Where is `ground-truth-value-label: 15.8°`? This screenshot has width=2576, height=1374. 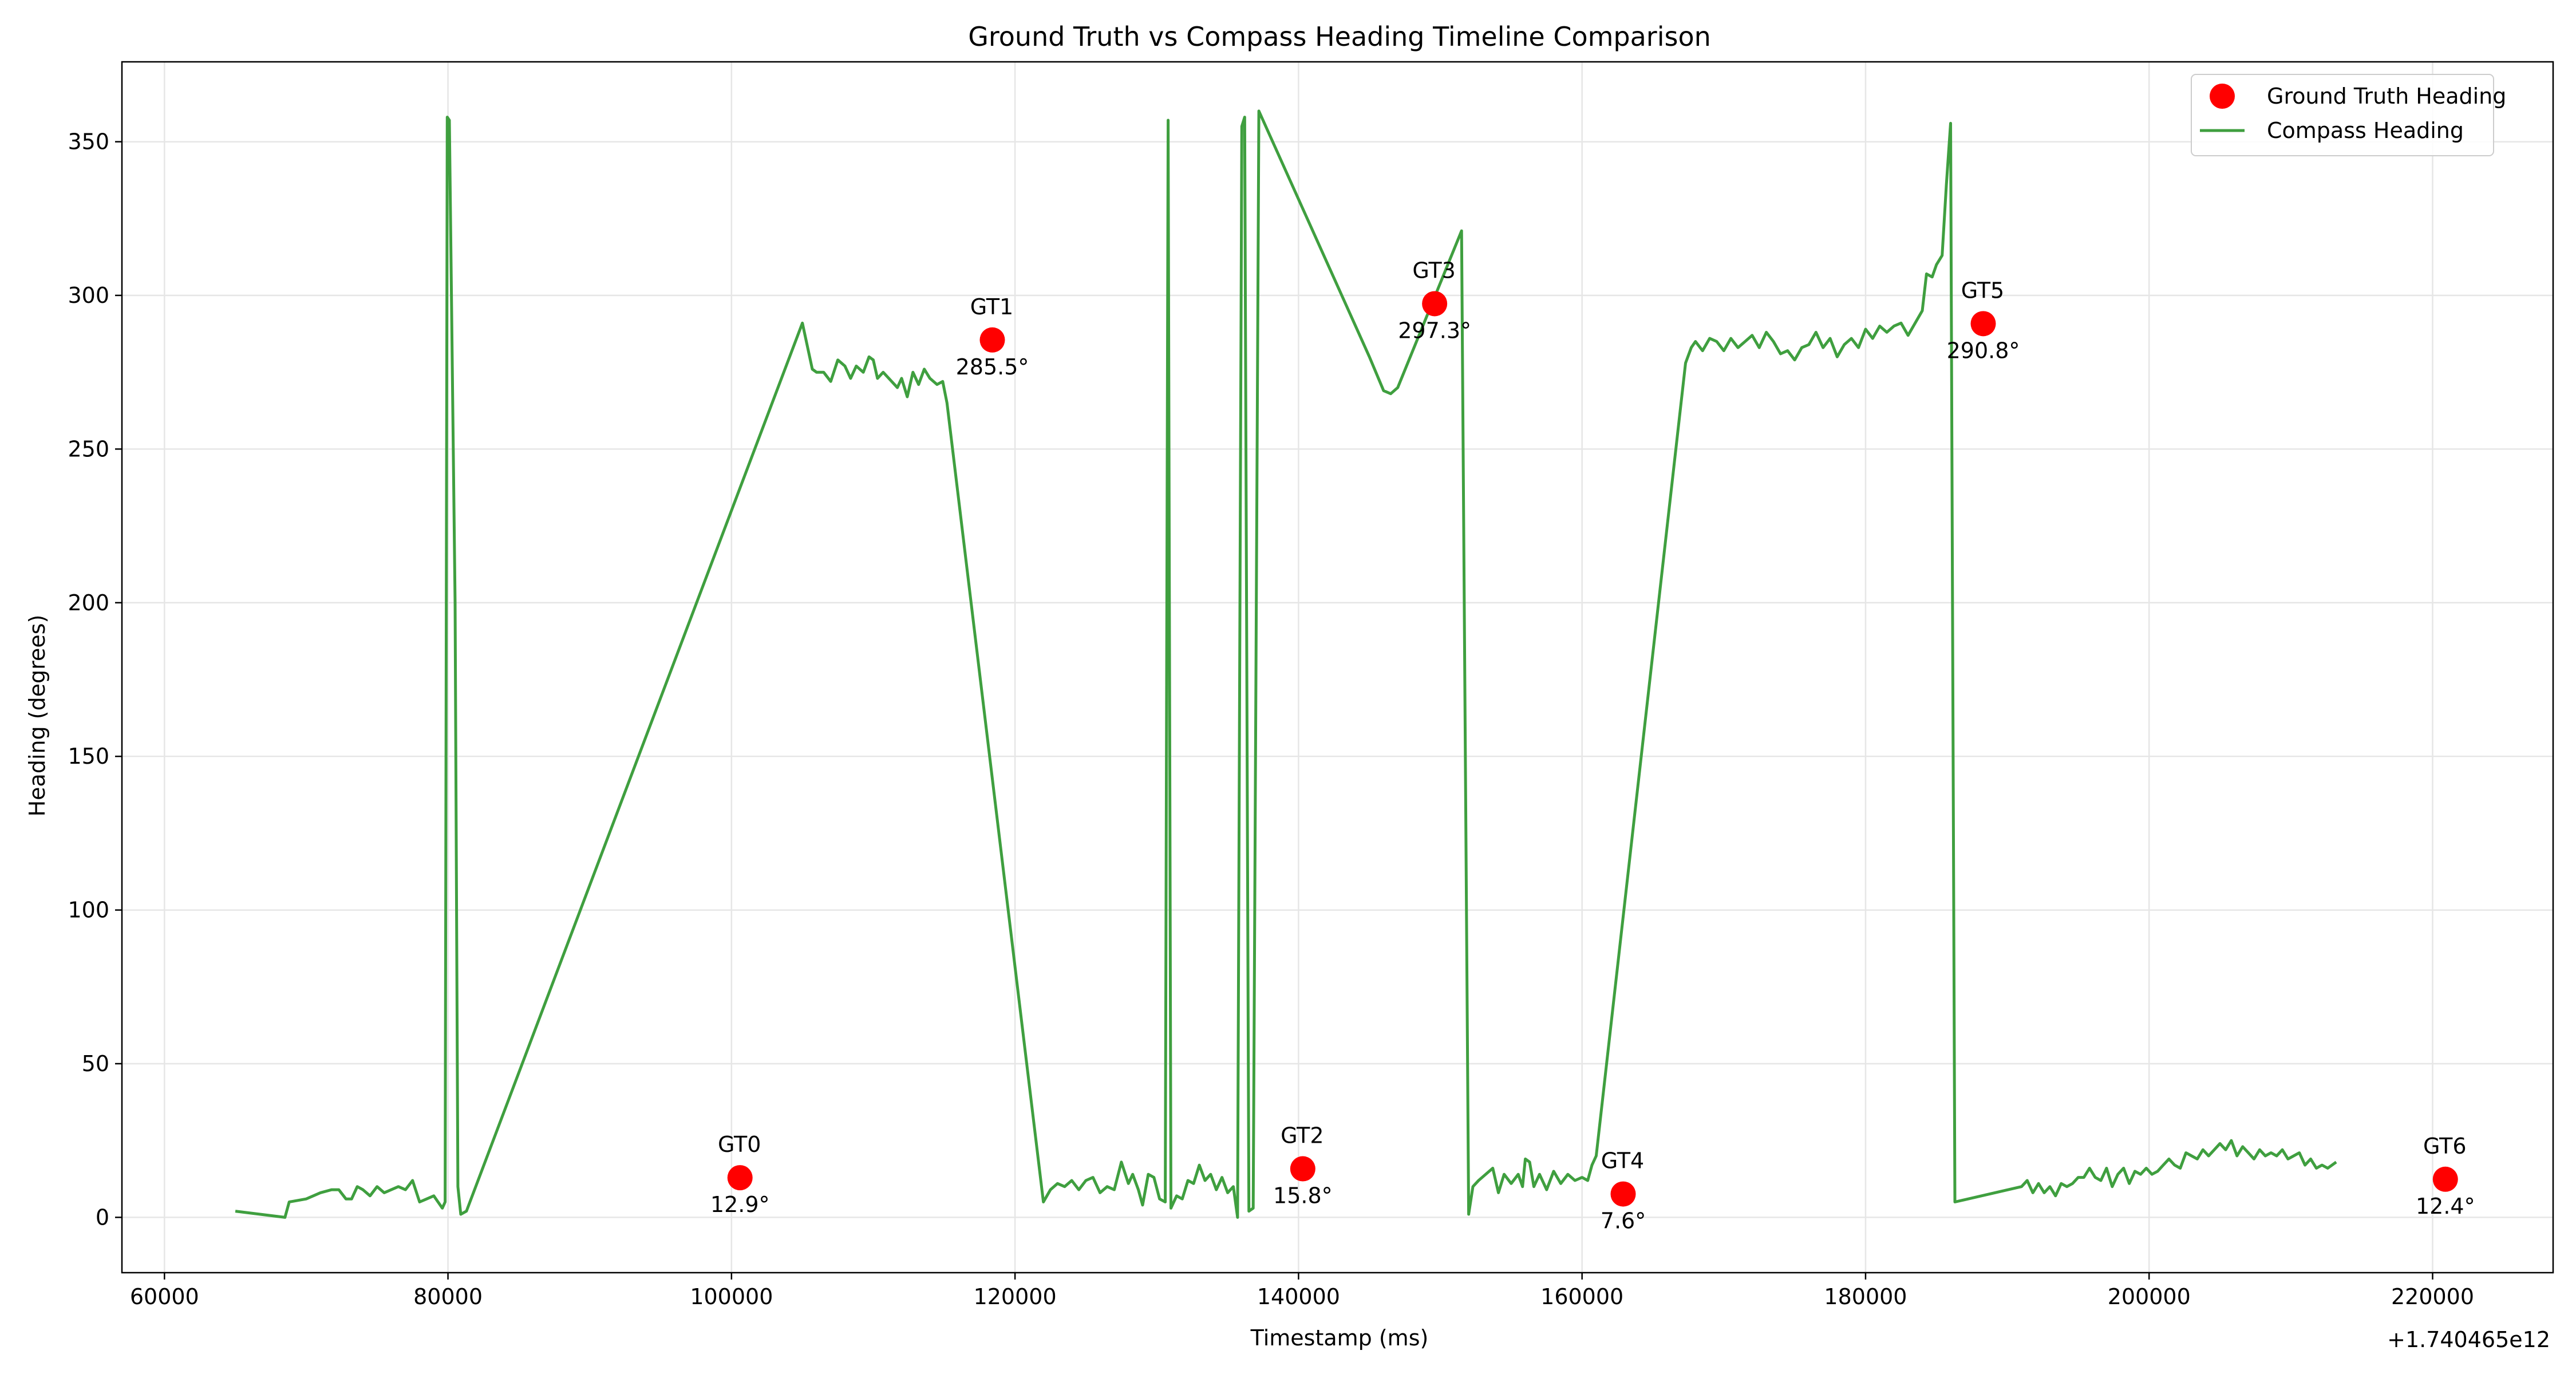
ground-truth-value-label: 15.8° is located at coordinates (1303, 1196).